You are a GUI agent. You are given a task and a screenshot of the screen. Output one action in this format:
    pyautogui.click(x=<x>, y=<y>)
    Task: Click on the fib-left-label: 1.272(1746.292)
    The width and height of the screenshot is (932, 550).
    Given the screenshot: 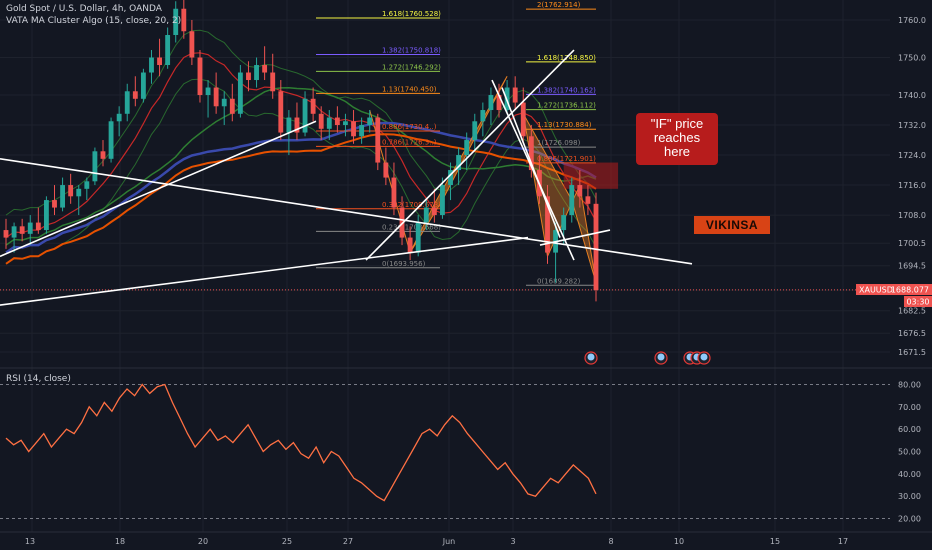 What is the action you would take?
    pyautogui.click(x=411, y=67)
    